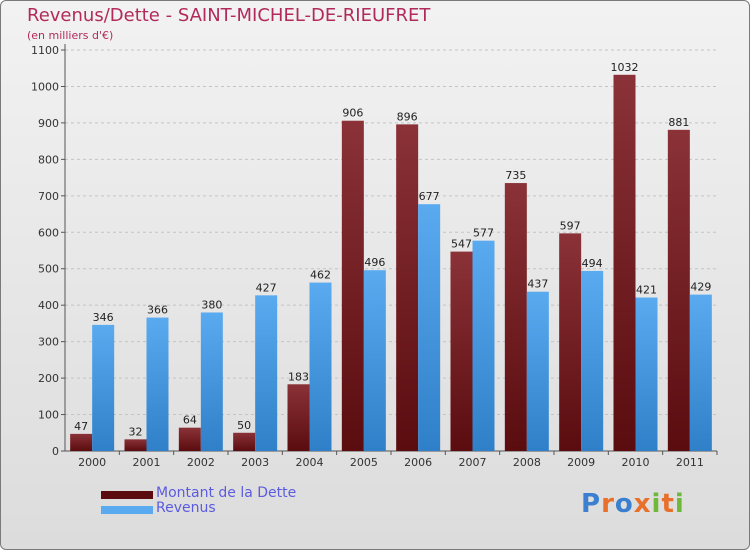 This screenshot has height=550, width=750. Describe the element at coordinates (407, 116) in the screenshot. I see `data-label-debt: 896` at that location.